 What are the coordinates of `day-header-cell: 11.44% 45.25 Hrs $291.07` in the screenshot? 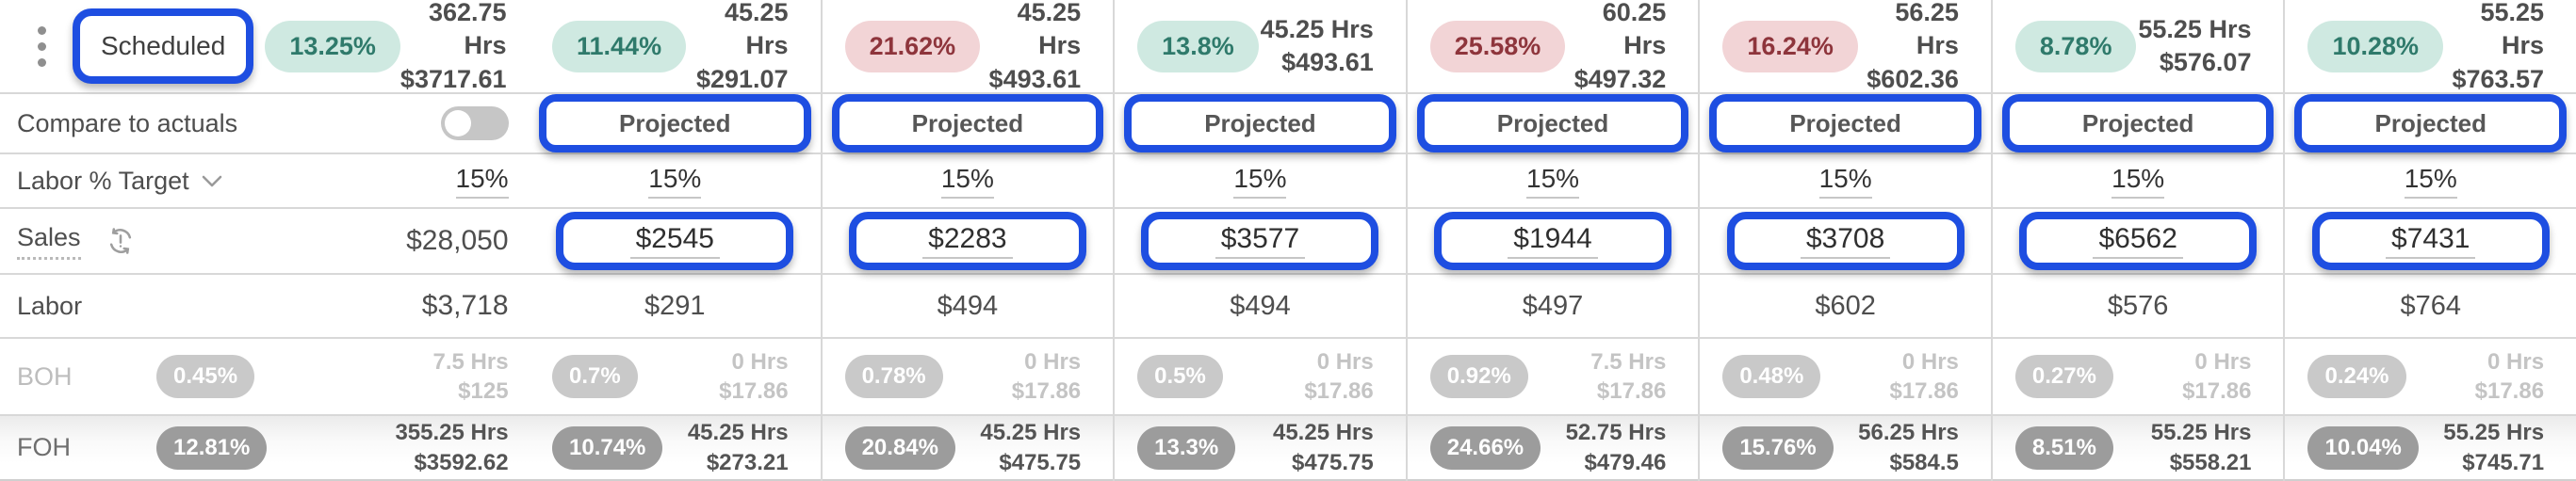 It's located at (675, 47).